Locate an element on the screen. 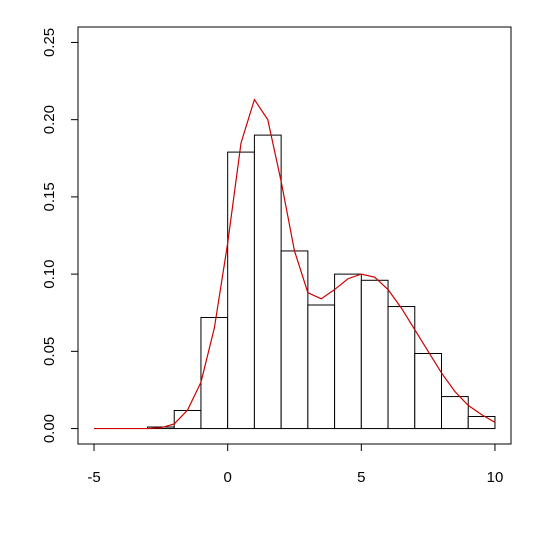 This screenshot has width=552, height=553. y-tick-label: 0.15 is located at coordinates (49, 196).